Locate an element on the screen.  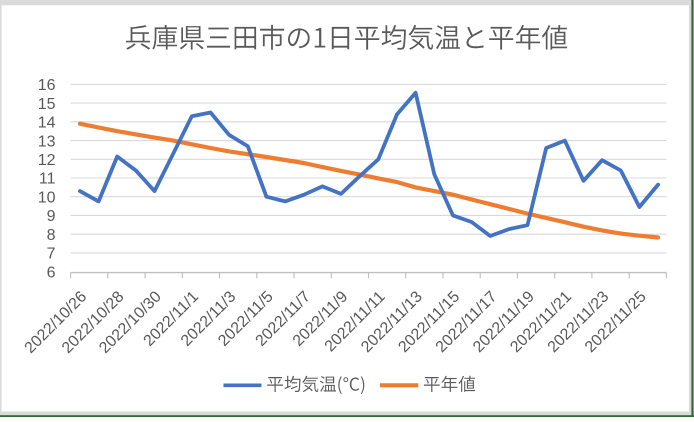
svg-text: 6 is located at coordinates (51, 272).